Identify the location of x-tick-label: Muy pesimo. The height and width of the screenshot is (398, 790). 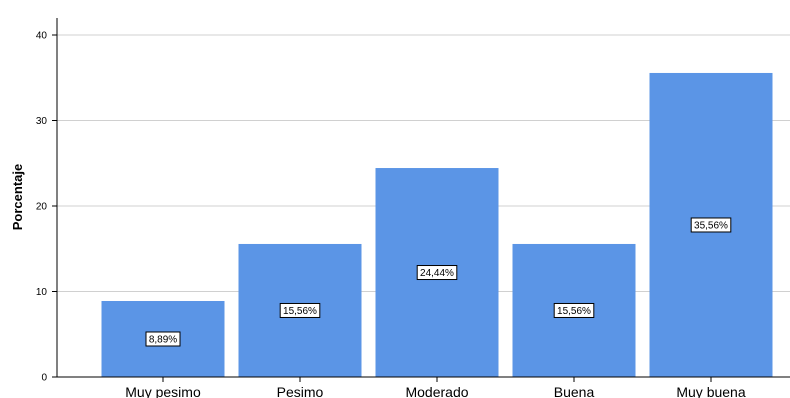
(163, 391).